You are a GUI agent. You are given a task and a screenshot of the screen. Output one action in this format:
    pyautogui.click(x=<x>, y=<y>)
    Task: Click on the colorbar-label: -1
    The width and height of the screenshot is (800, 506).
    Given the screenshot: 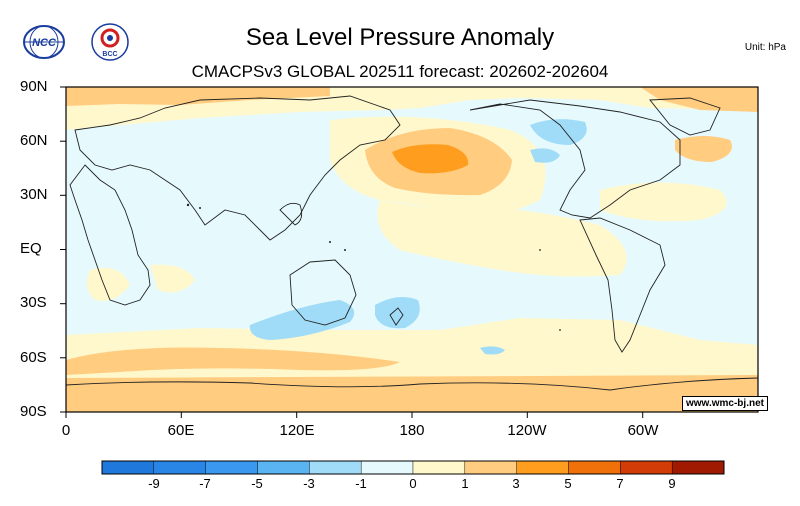 What is the action you would take?
    pyautogui.click(x=361, y=483)
    